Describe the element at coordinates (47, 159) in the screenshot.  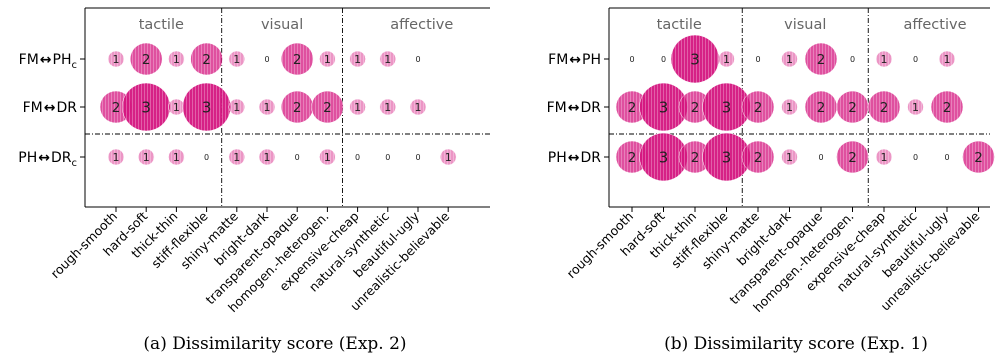
I see `y-tick-label: PH↔DRc` at that location.